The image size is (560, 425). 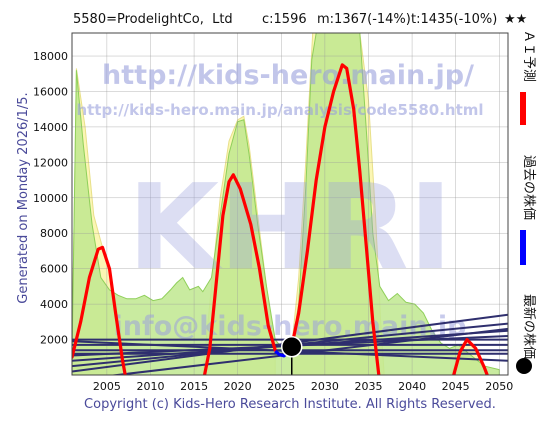 What do you see at coordinates (291, 346) in the screenshot?
I see `latest-price-dot` at bounding box center [291, 346].